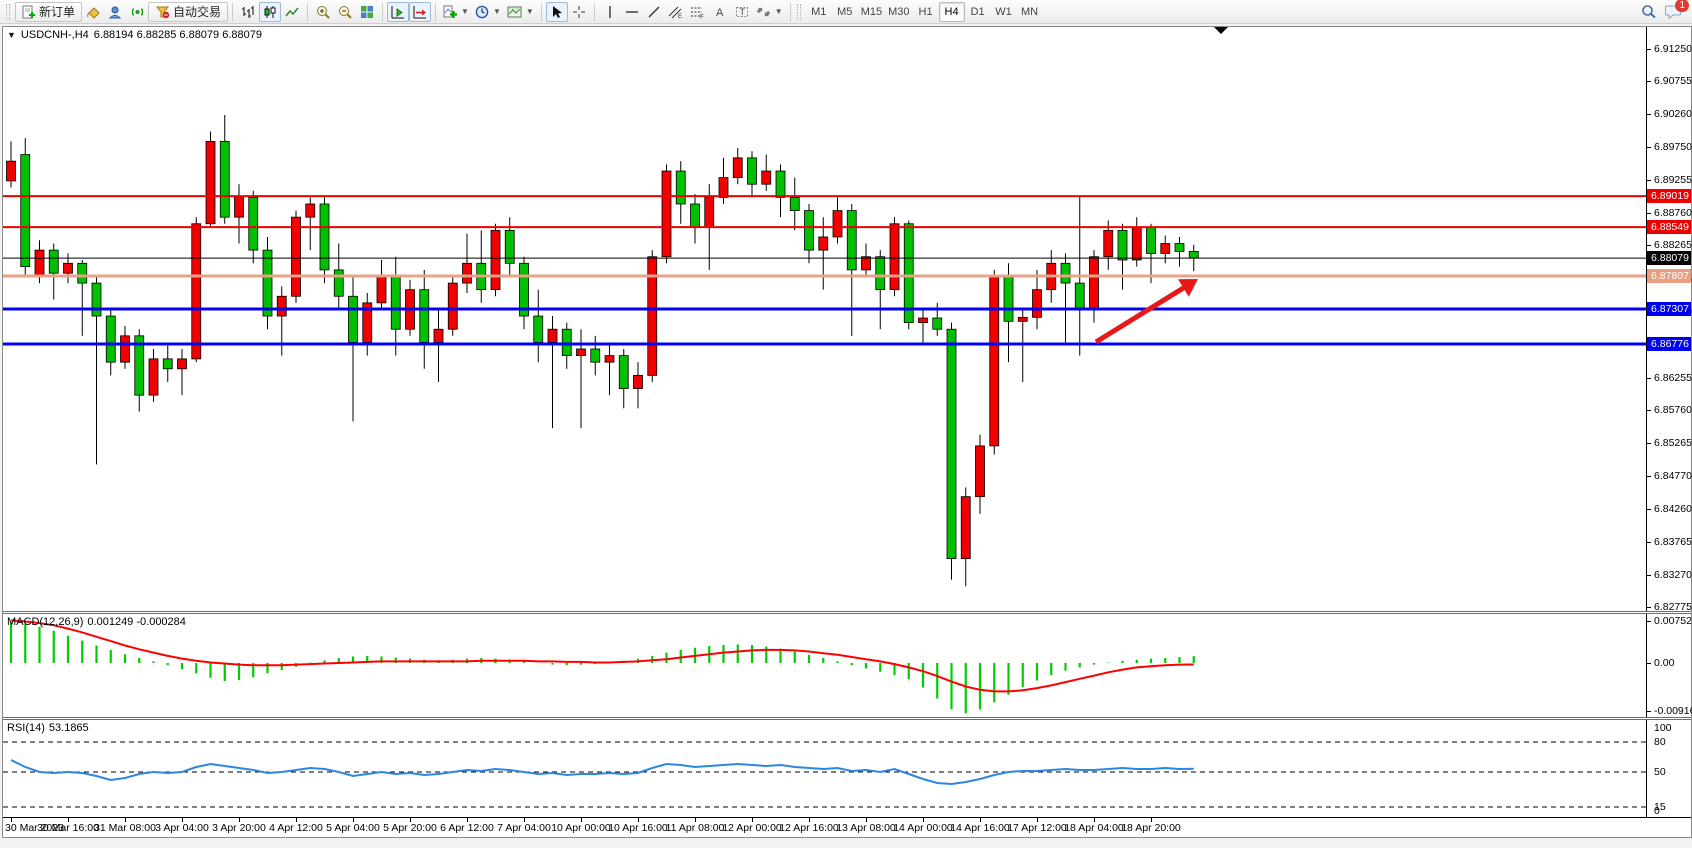 The image size is (1692, 848). Describe the element at coordinates (520, 12) in the screenshot. I see `templates-button: ▼` at that location.